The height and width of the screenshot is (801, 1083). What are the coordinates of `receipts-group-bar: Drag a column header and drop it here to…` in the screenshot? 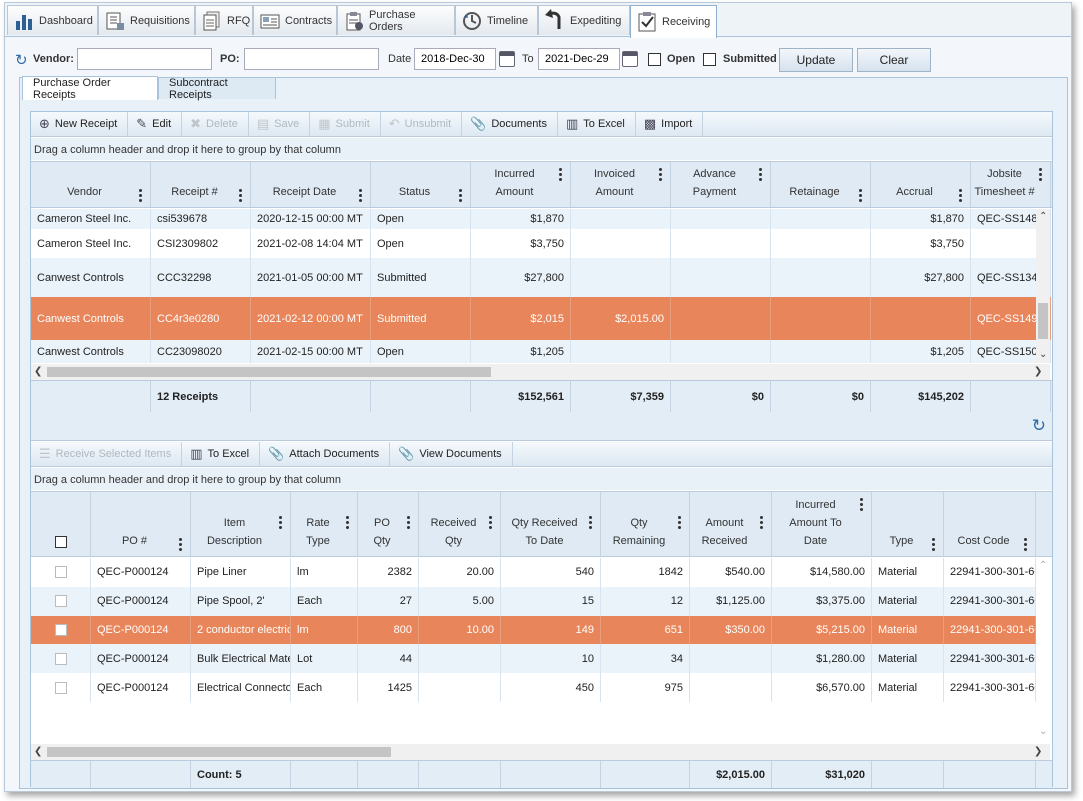 It's located at (541, 149).